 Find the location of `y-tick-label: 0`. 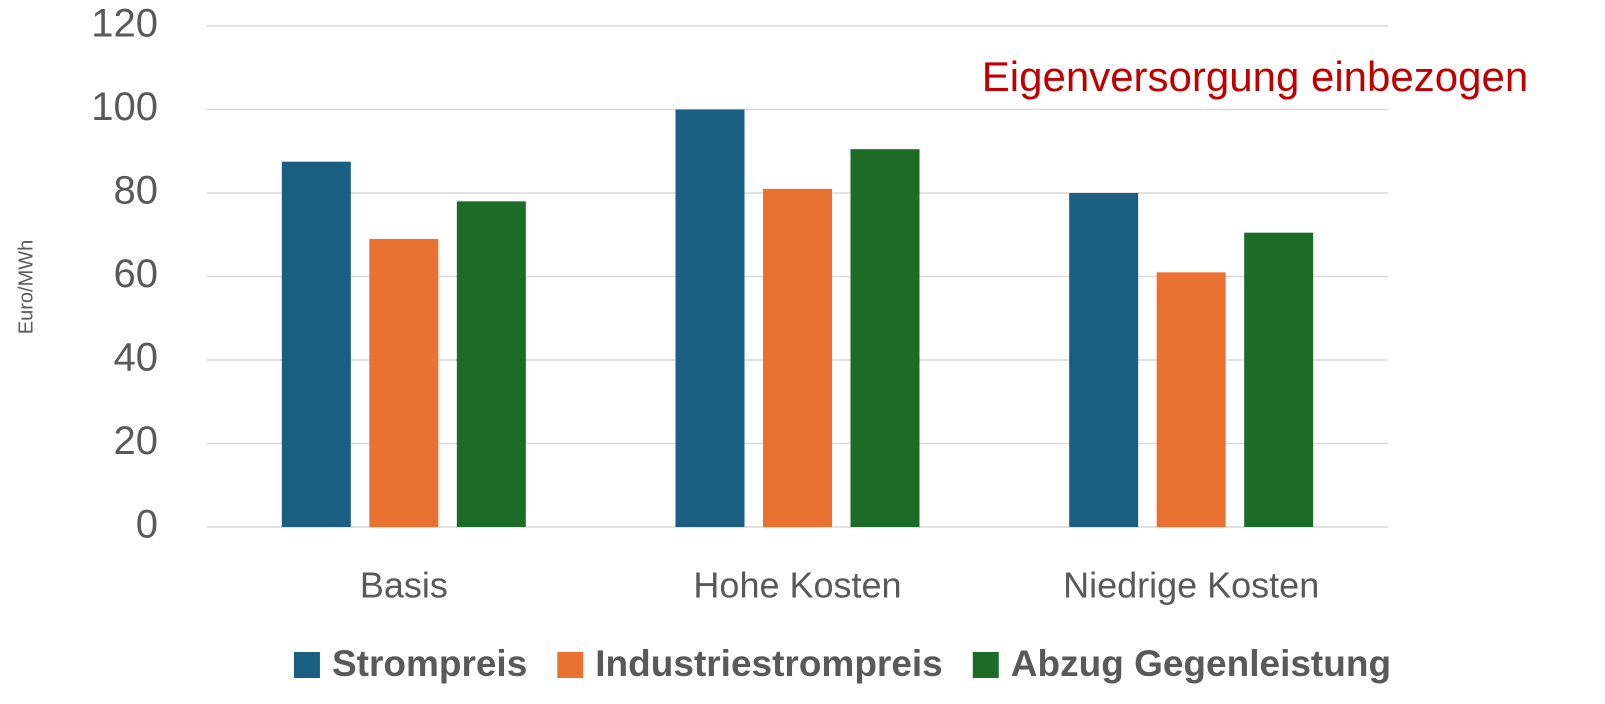

y-tick-label: 0 is located at coordinates (147, 525).